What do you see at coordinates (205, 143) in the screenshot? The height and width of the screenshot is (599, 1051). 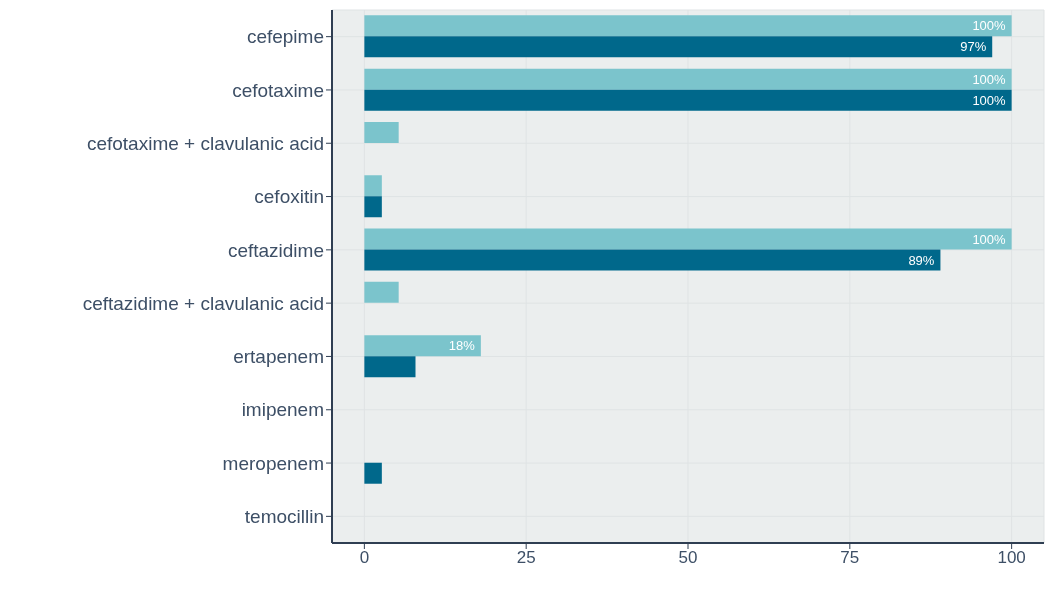 I see `y-tick-label: cefotaxime + clavulanic acid` at bounding box center [205, 143].